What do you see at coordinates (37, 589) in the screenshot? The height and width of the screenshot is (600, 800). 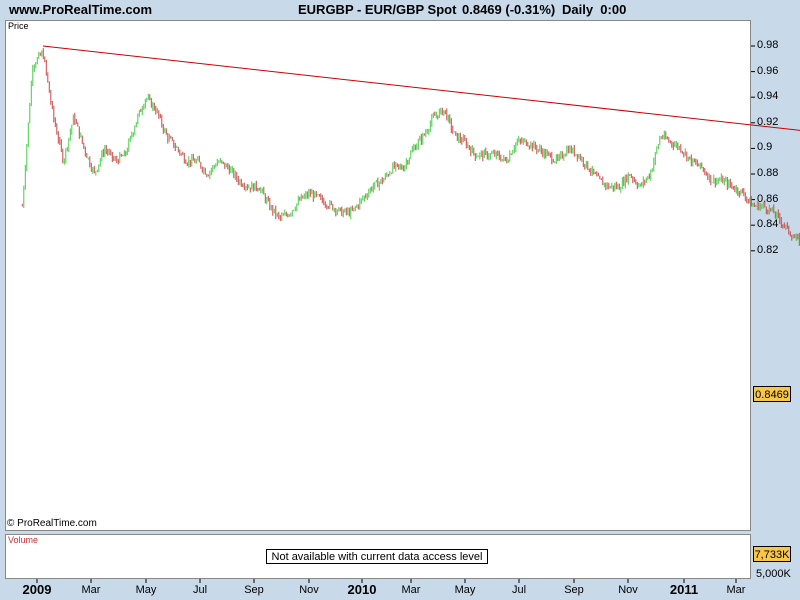 I see `x-tick-label: 2009` at bounding box center [37, 589].